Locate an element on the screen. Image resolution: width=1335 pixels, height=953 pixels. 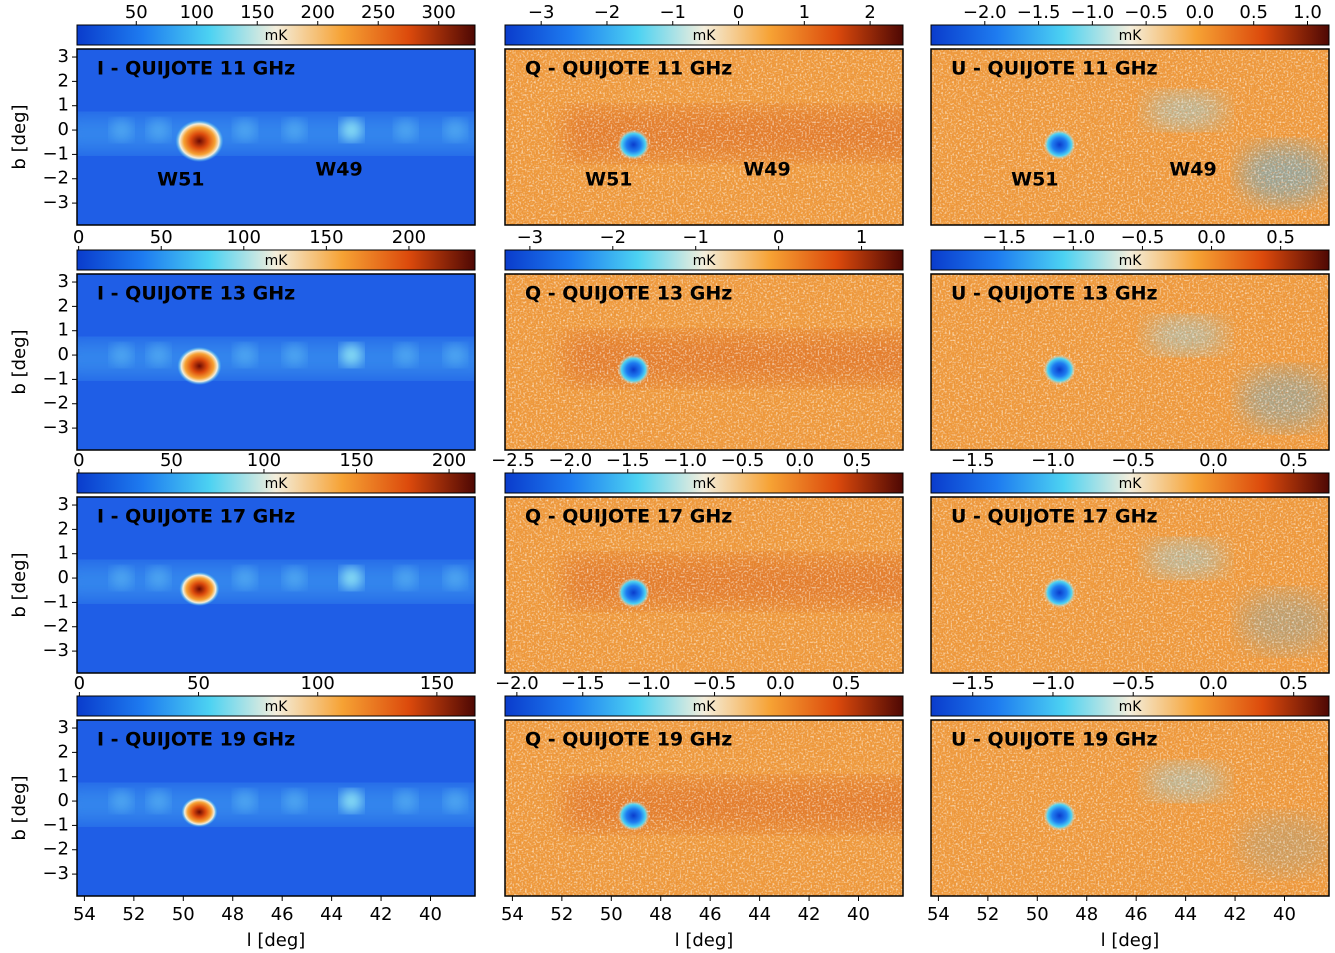
y-tick-label: 0 is located at coordinates (63, 800).